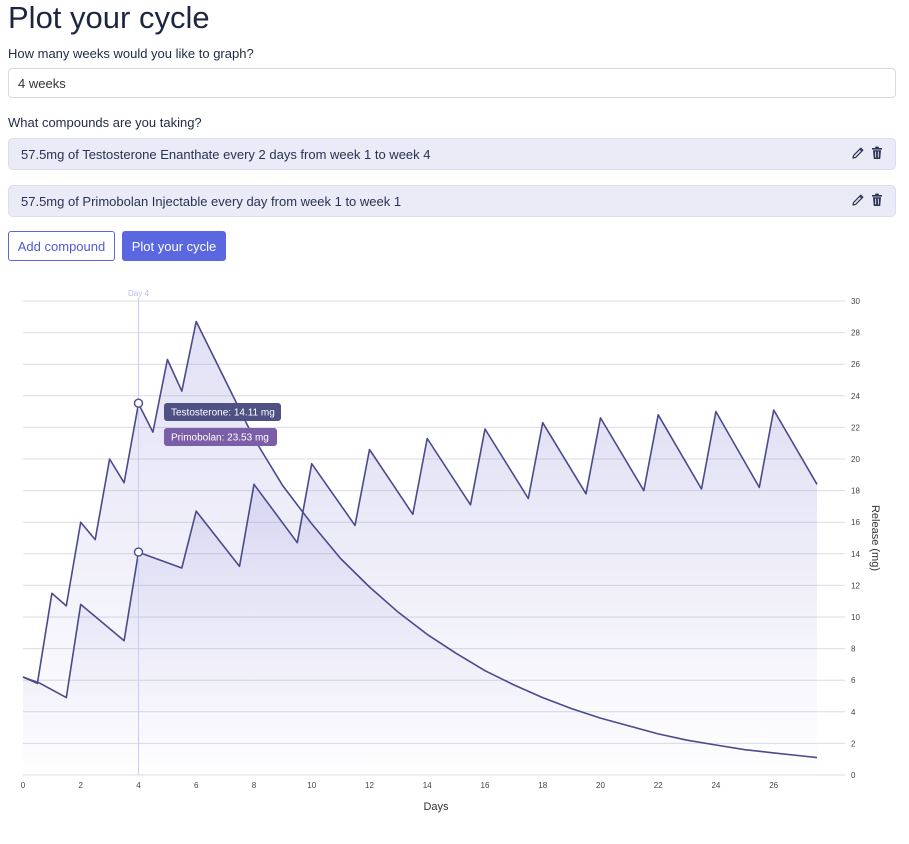  What do you see at coordinates (853, 680) in the screenshot?
I see `y-tick-label: 6` at bounding box center [853, 680].